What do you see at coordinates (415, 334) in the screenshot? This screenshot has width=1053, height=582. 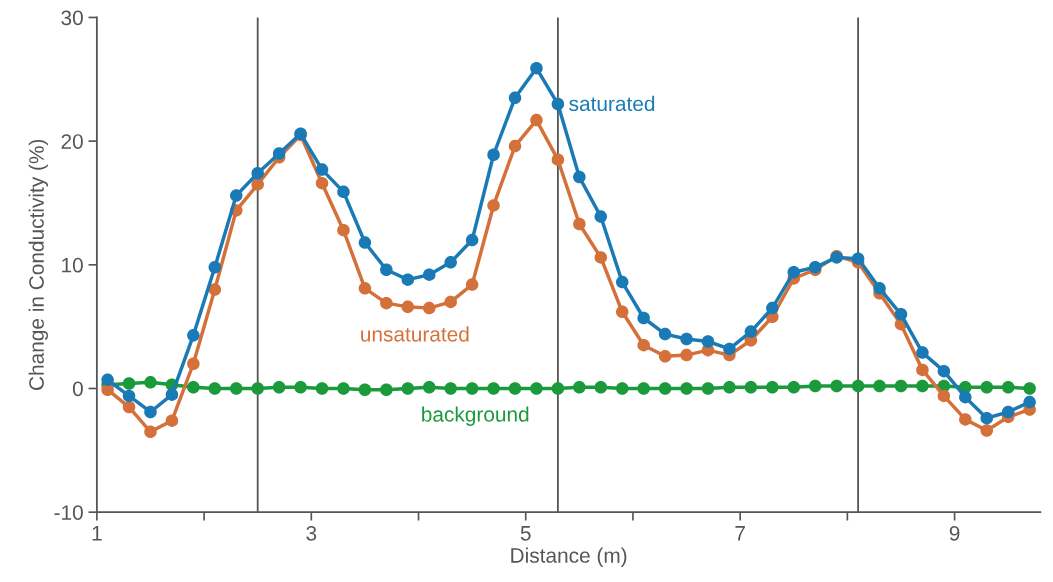 I see `series-label: unsaturated` at bounding box center [415, 334].